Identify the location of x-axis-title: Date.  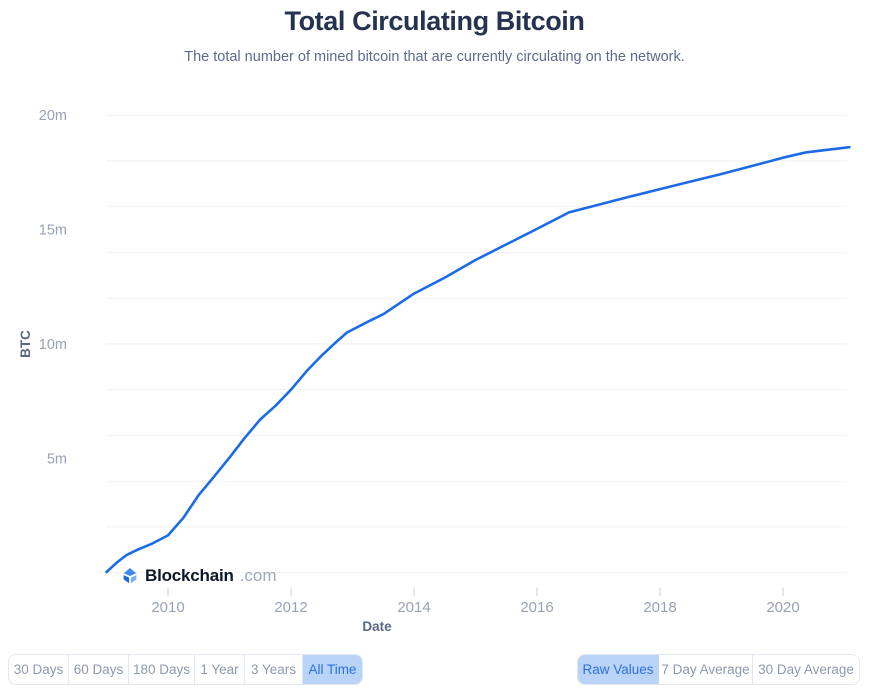
(377, 626).